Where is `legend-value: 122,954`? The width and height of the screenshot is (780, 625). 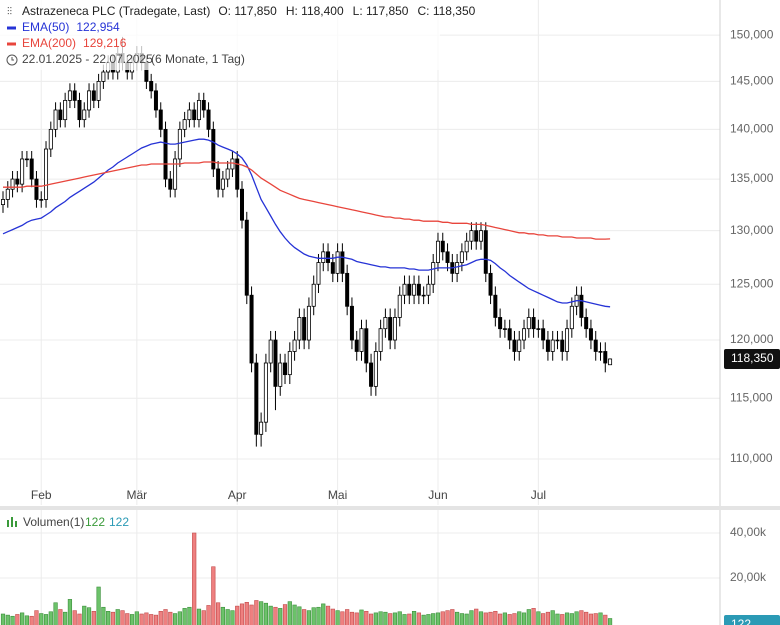
legend-value: 122,954 is located at coordinates (98, 27).